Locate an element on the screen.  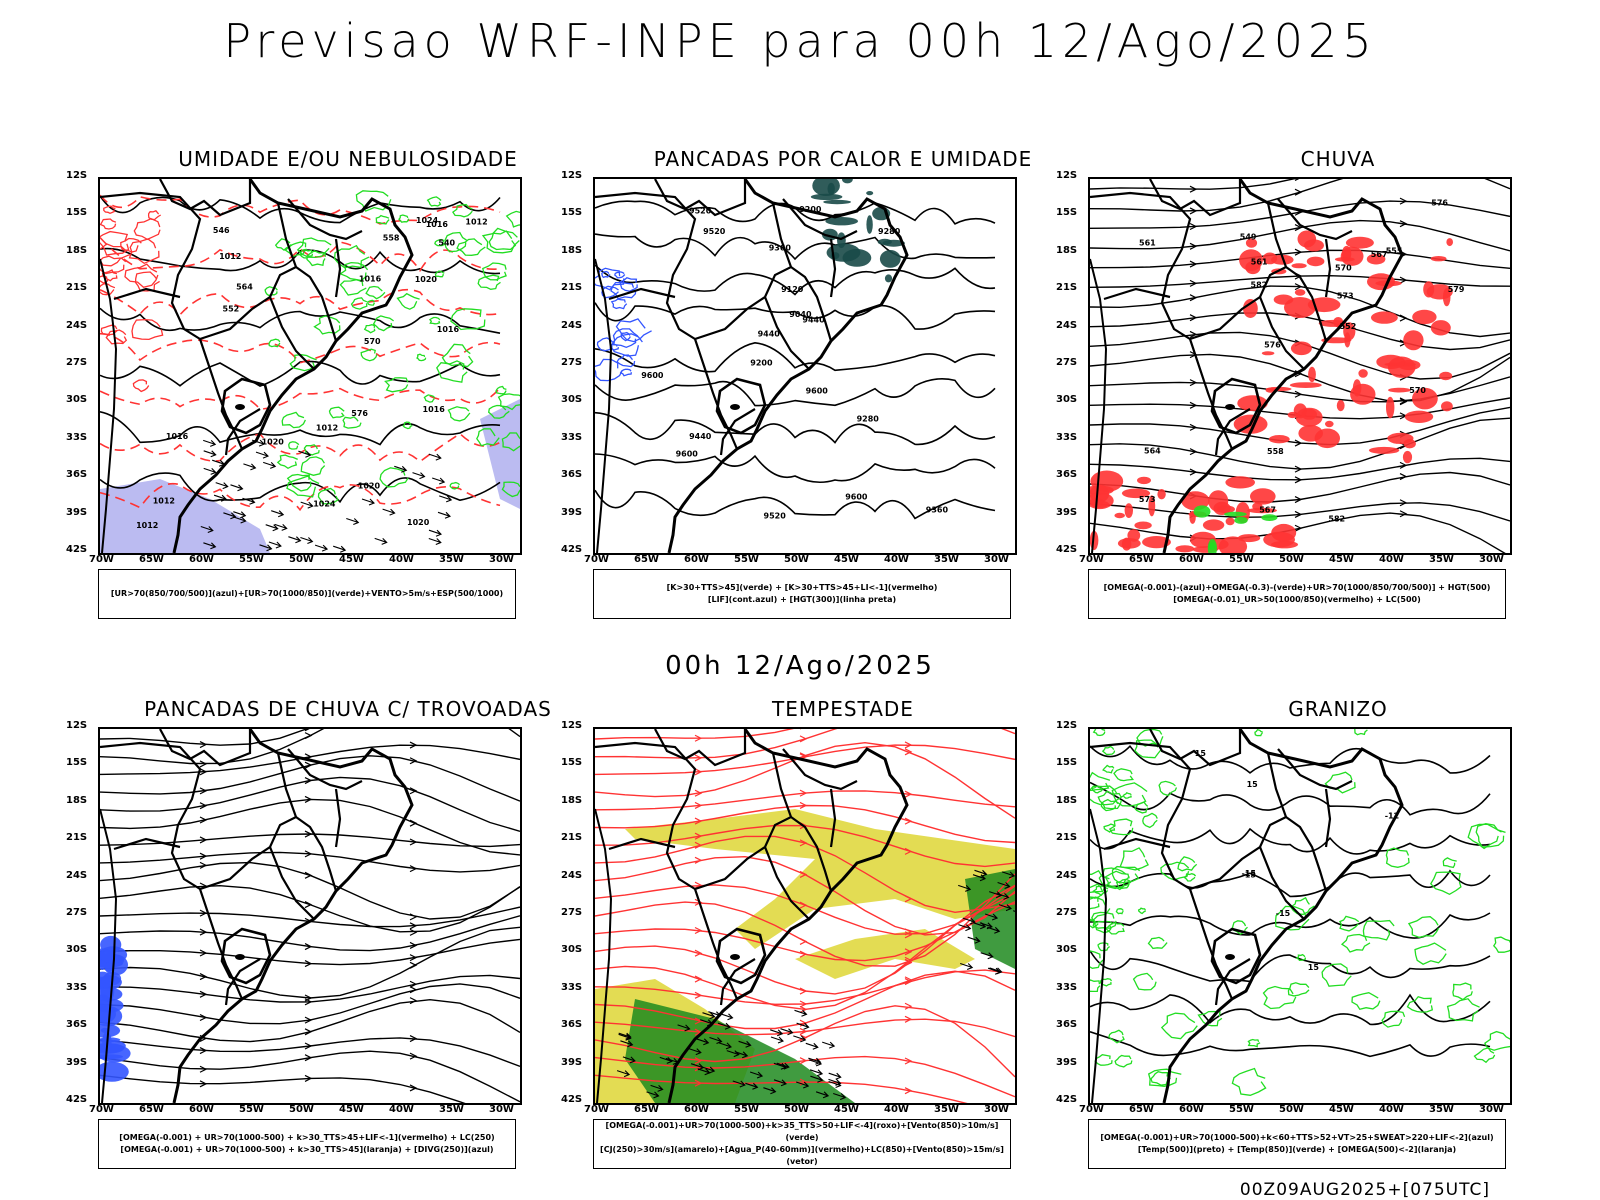
streamline is located at coordinates (310, 840).